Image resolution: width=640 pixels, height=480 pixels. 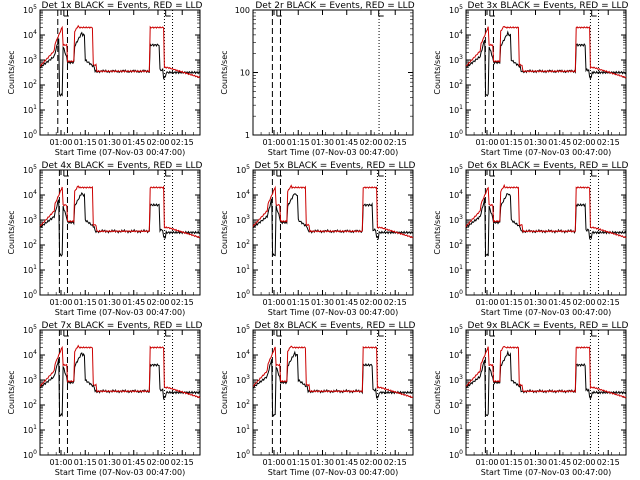 I want to click on chart-title: Det 1x BLACK = Events, RED = LLD, so click(x=122, y=6).